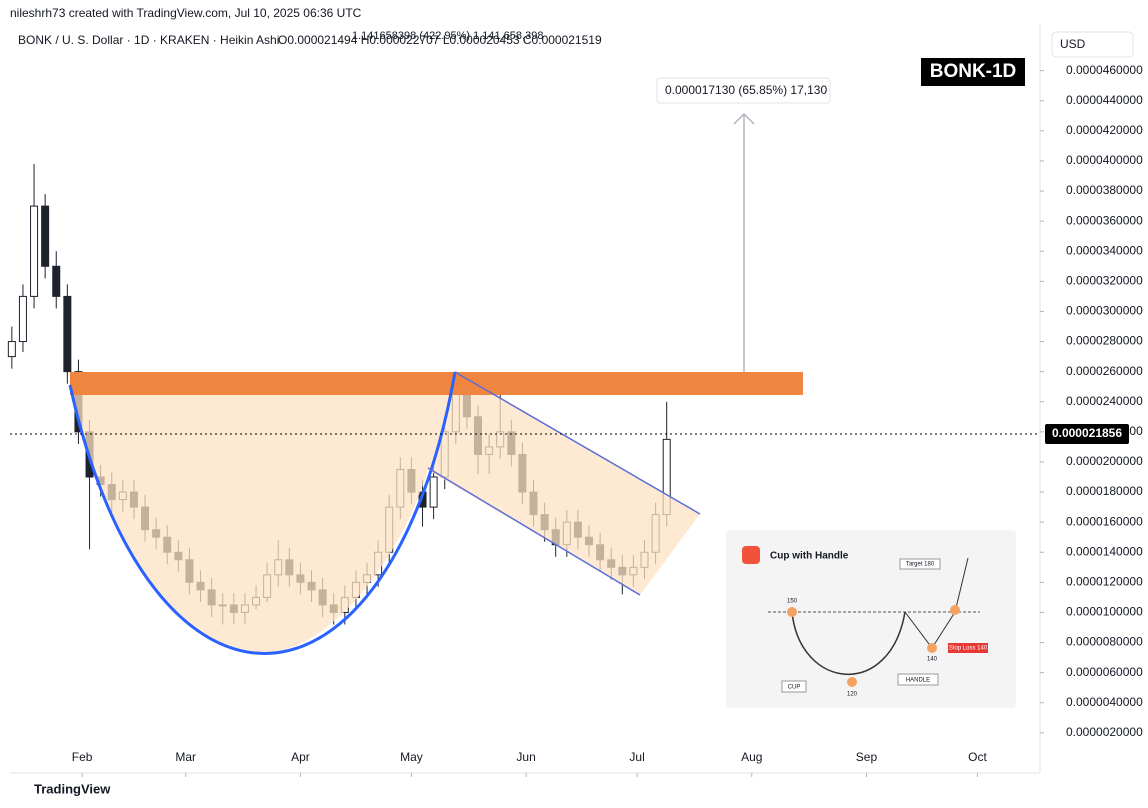 The height and width of the screenshot is (808, 1148). I want to click on inset-icon, so click(751, 555).